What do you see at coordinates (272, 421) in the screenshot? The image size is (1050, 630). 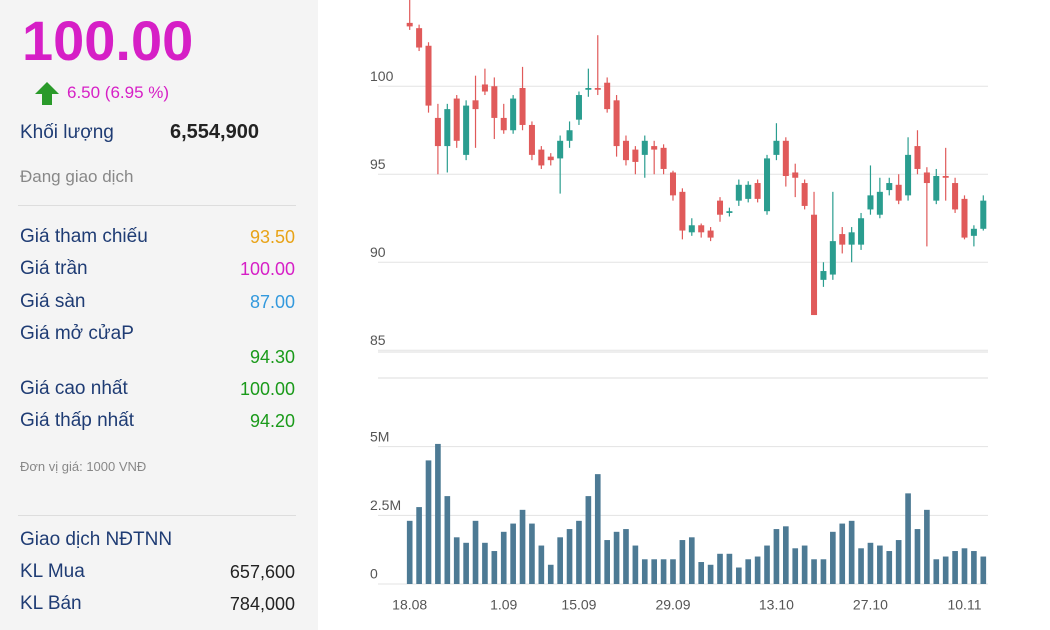 I see `price-value: 94.20` at bounding box center [272, 421].